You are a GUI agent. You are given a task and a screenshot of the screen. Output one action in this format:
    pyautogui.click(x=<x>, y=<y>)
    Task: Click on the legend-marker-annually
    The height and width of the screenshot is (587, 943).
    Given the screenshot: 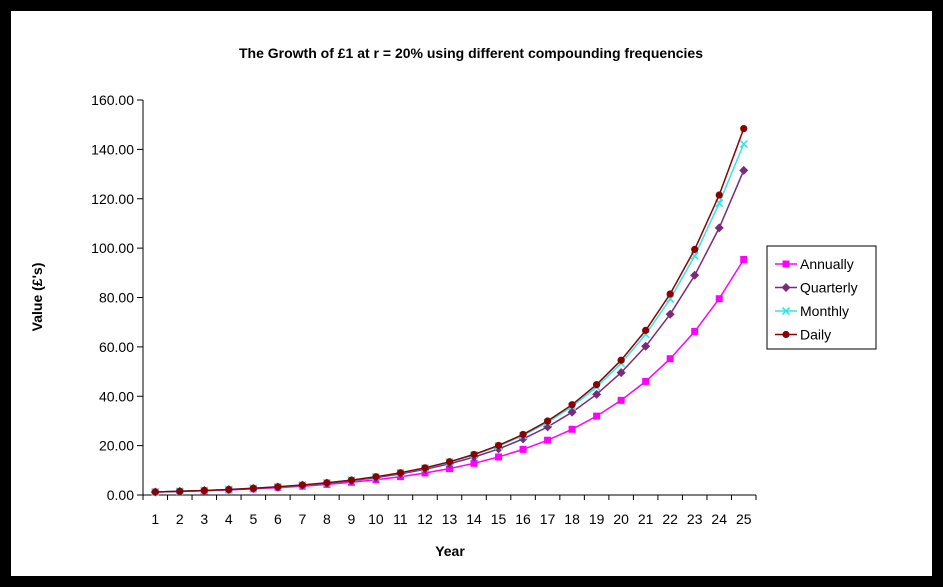 What is the action you would take?
    pyautogui.click(x=786, y=264)
    